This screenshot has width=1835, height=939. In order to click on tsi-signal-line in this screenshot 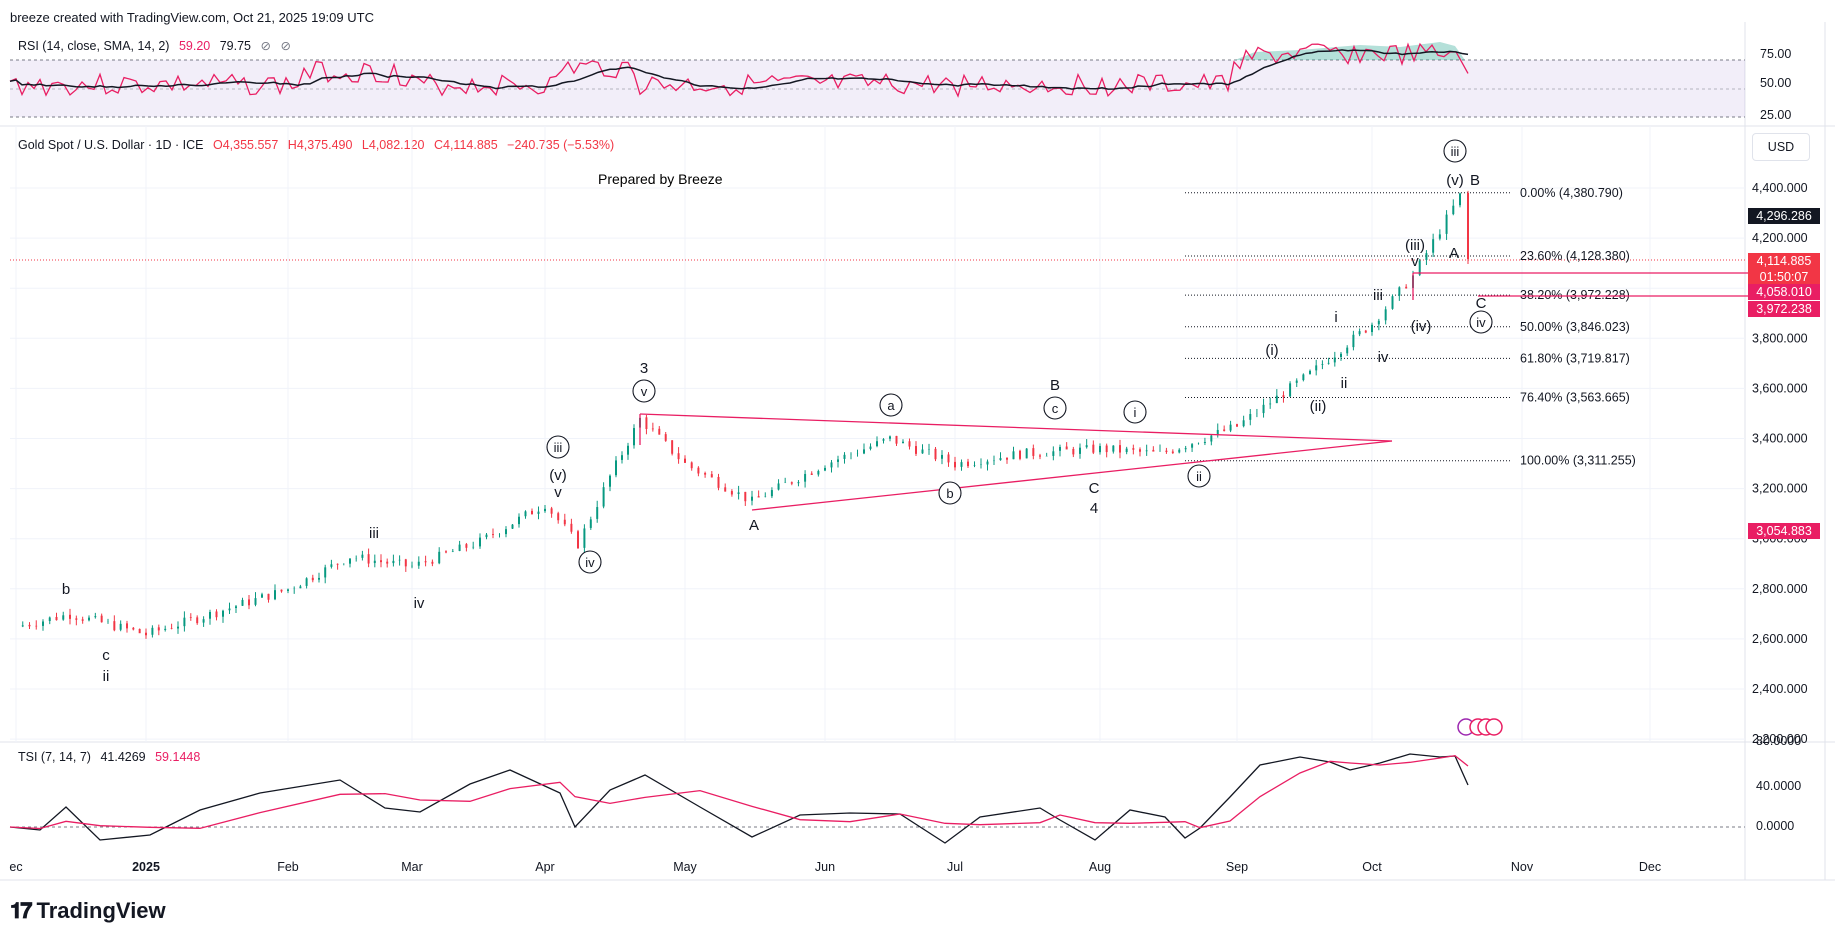, I will do `click(739, 792)`.